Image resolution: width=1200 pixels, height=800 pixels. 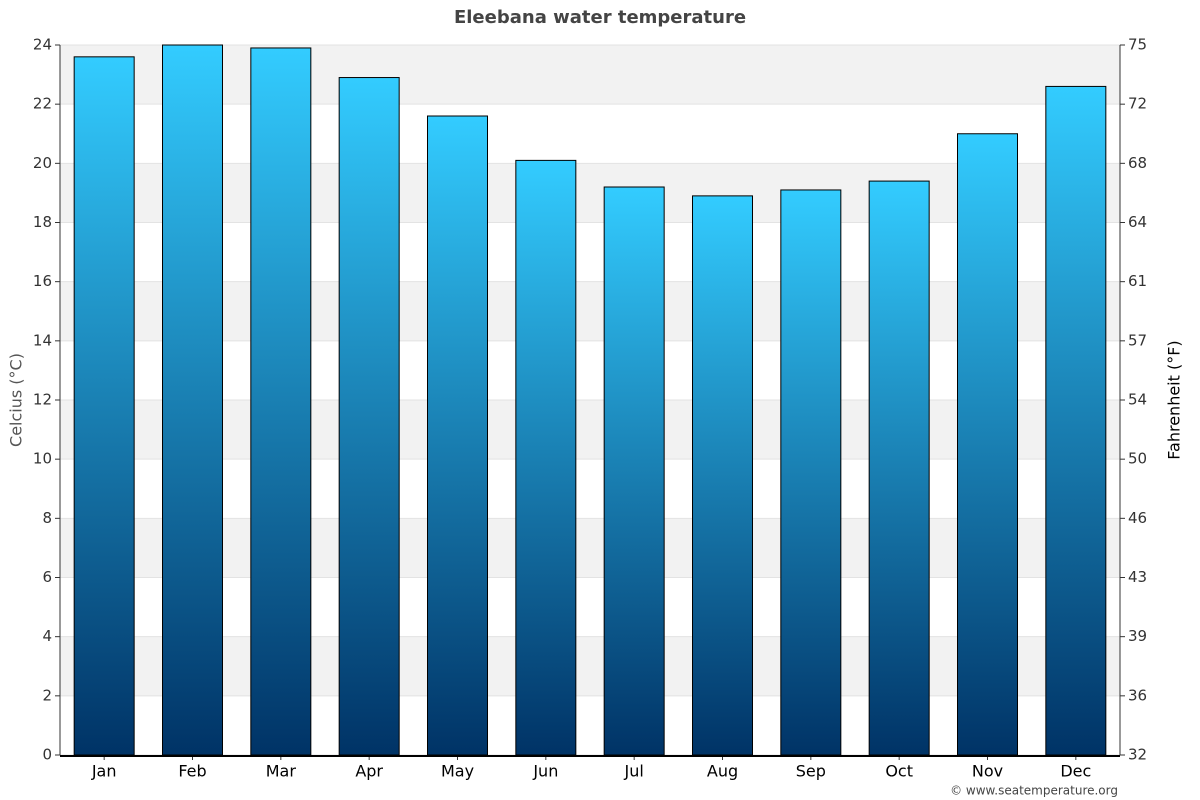 What do you see at coordinates (1137, 45) in the screenshot?
I see `y2-tick-label: 75` at bounding box center [1137, 45].